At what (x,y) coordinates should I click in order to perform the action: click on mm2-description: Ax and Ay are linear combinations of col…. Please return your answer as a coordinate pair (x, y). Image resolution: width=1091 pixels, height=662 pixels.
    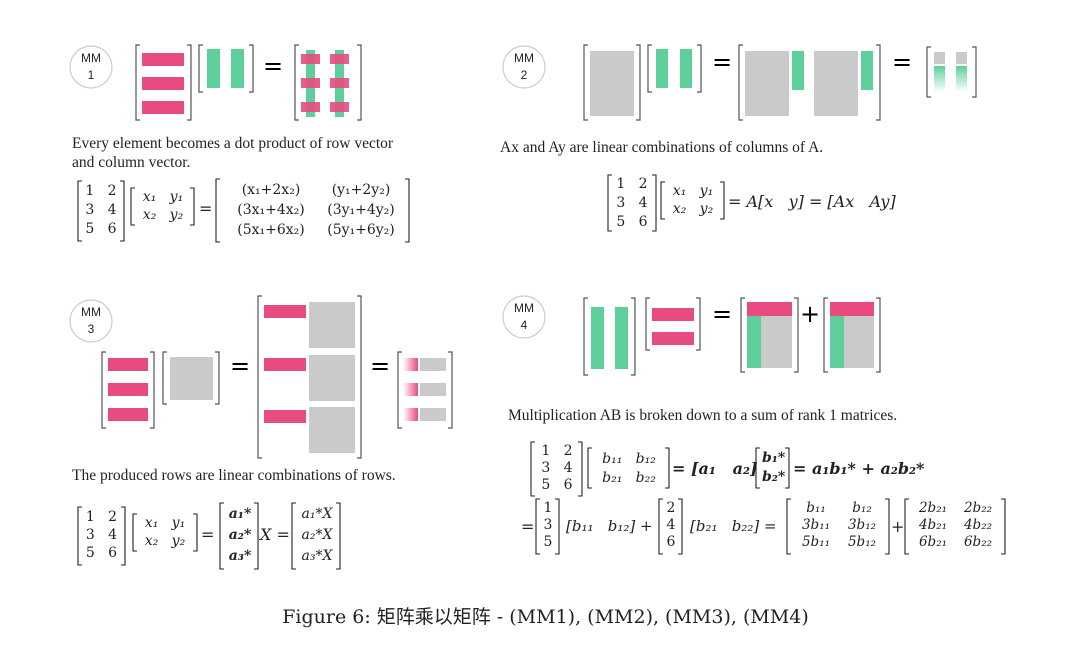
    Looking at the image, I should click on (662, 147).